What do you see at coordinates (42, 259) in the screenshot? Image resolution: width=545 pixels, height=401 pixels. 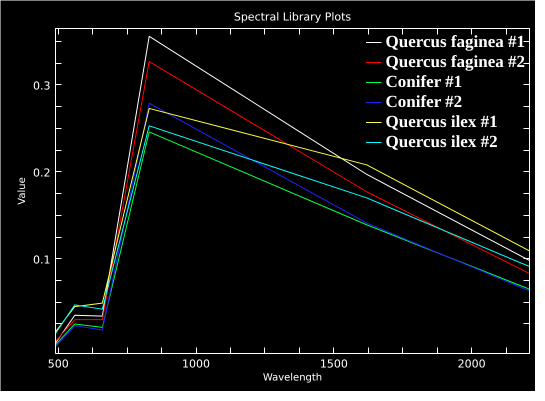 I see `y-tick-label: 0.1` at bounding box center [42, 259].